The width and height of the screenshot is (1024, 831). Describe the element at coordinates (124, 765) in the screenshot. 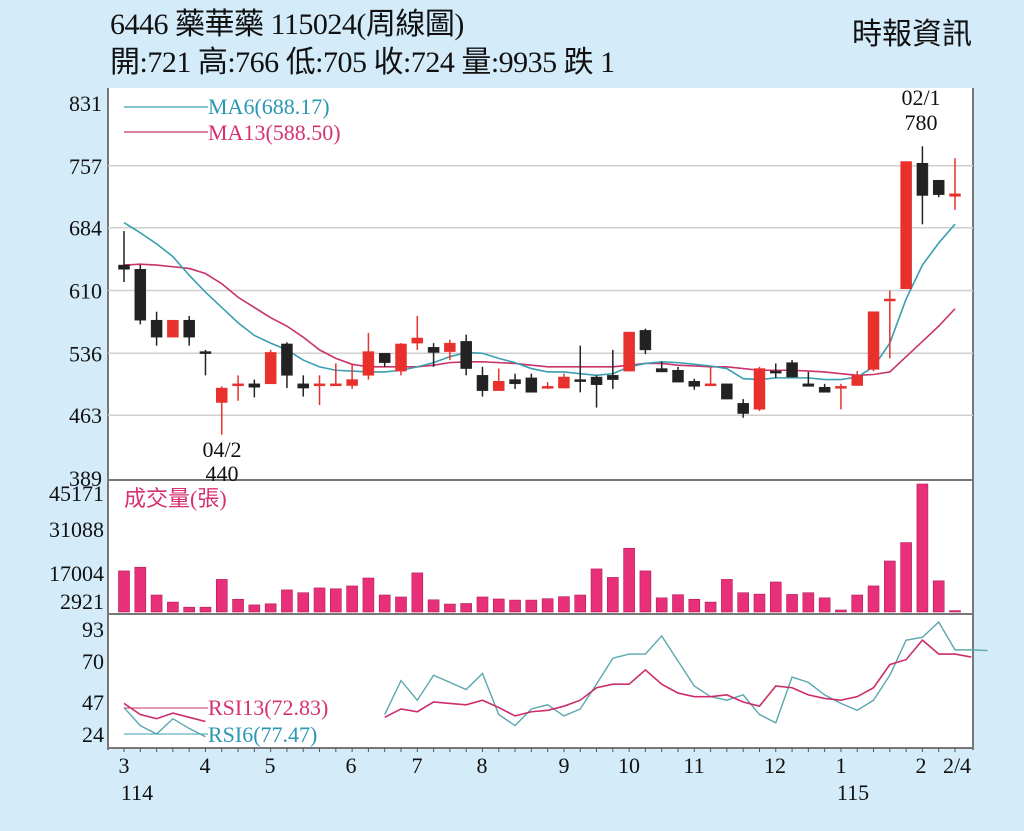

I see `month-label: 3` at that location.